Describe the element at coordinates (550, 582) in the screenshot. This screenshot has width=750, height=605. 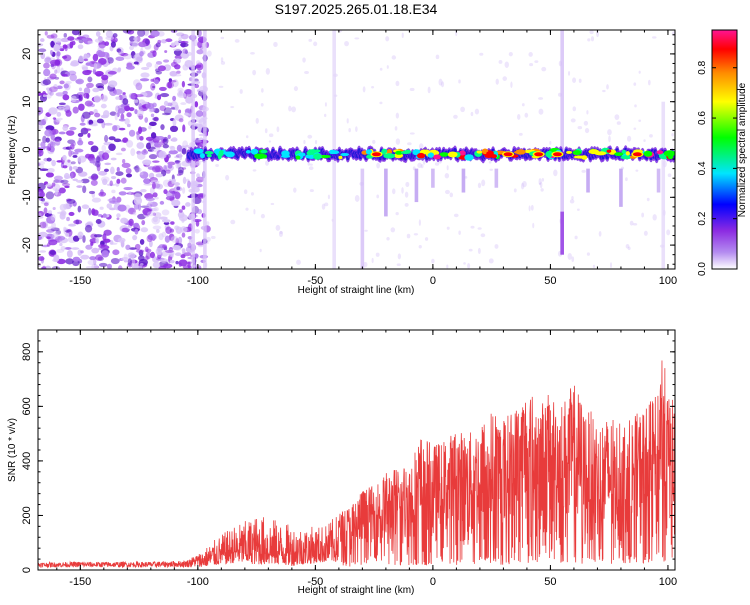
I see `x-tick-label: 50` at that location.